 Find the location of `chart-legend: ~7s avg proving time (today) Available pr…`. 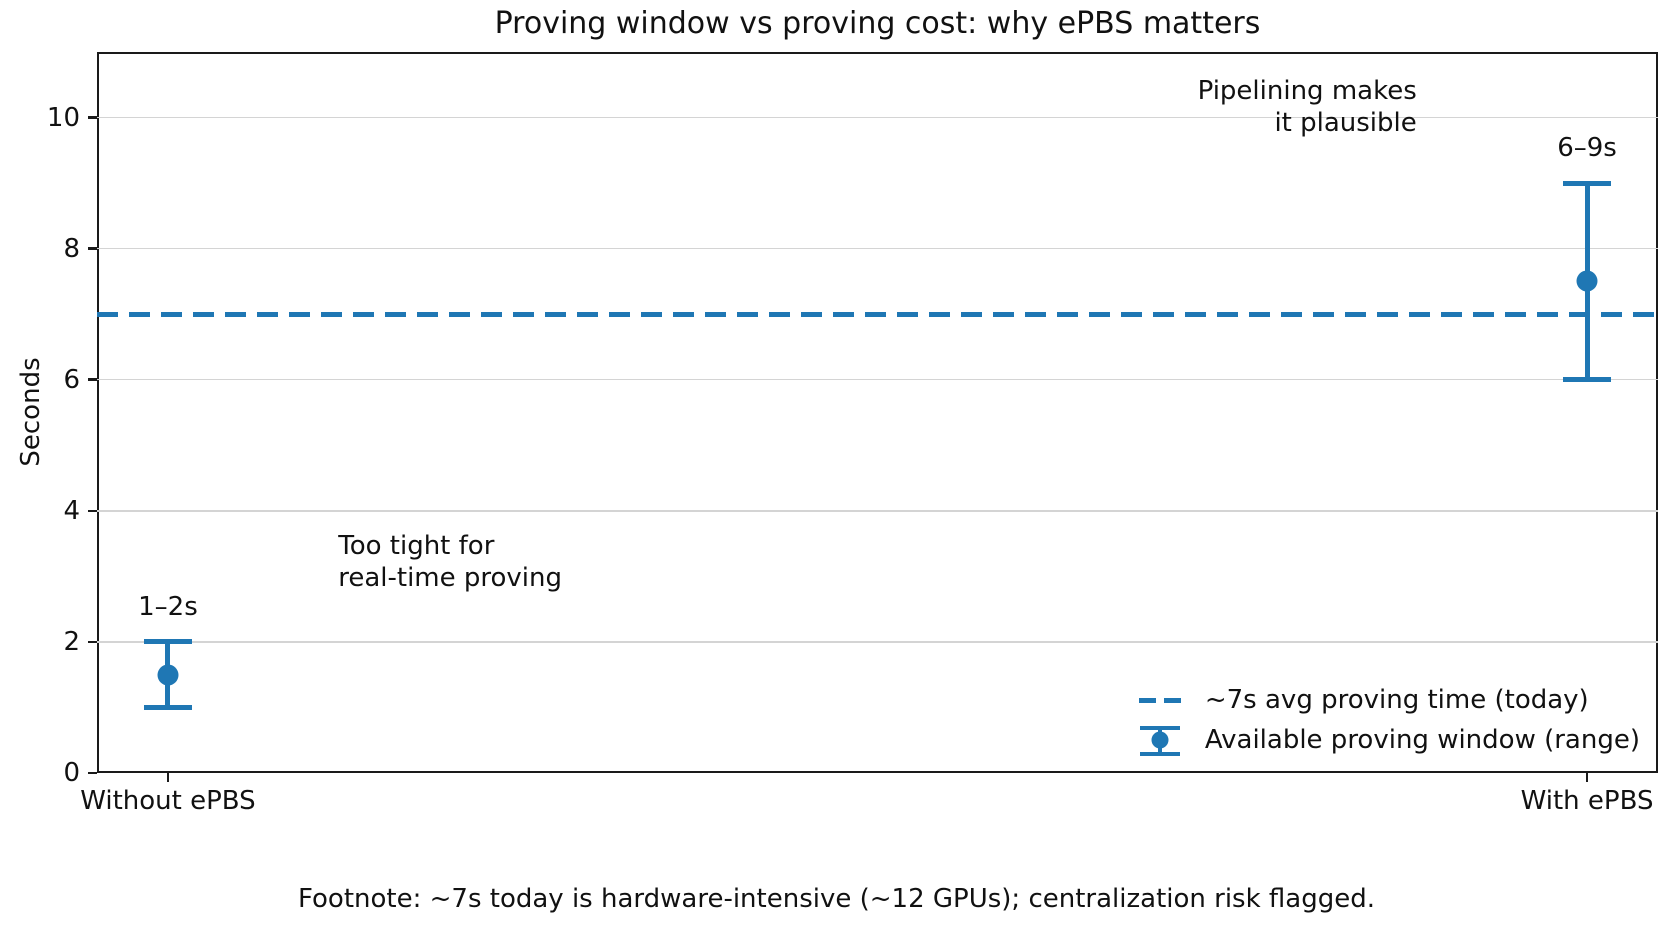

chart-legend: ~7s avg proving time (today) Available pr… is located at coordinates (1389, 720).